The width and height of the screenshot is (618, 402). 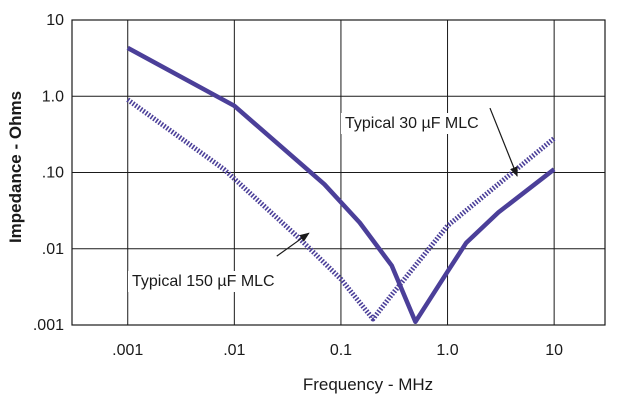 I want to click on annotation-150uf-label: Typical 150 µF MLC, so click(x=203, y=281).